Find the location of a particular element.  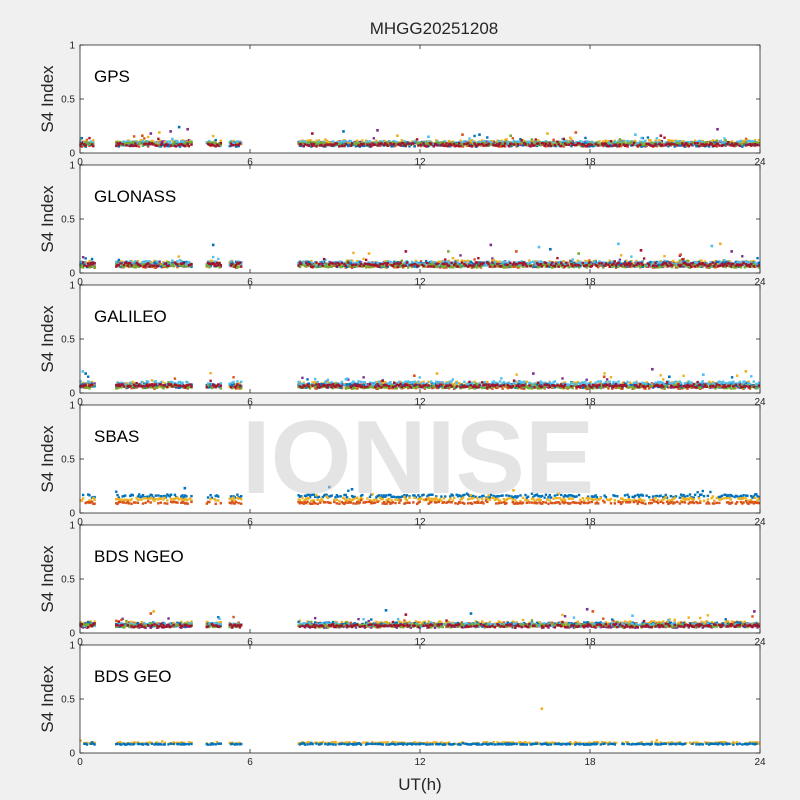

x-tick-label: 0 is located at coordinates (80, 402).